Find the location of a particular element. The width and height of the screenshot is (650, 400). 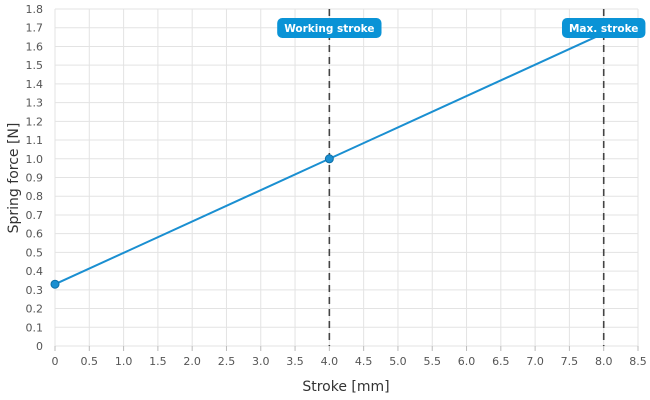

data-points is located at coordinates (192, 221).